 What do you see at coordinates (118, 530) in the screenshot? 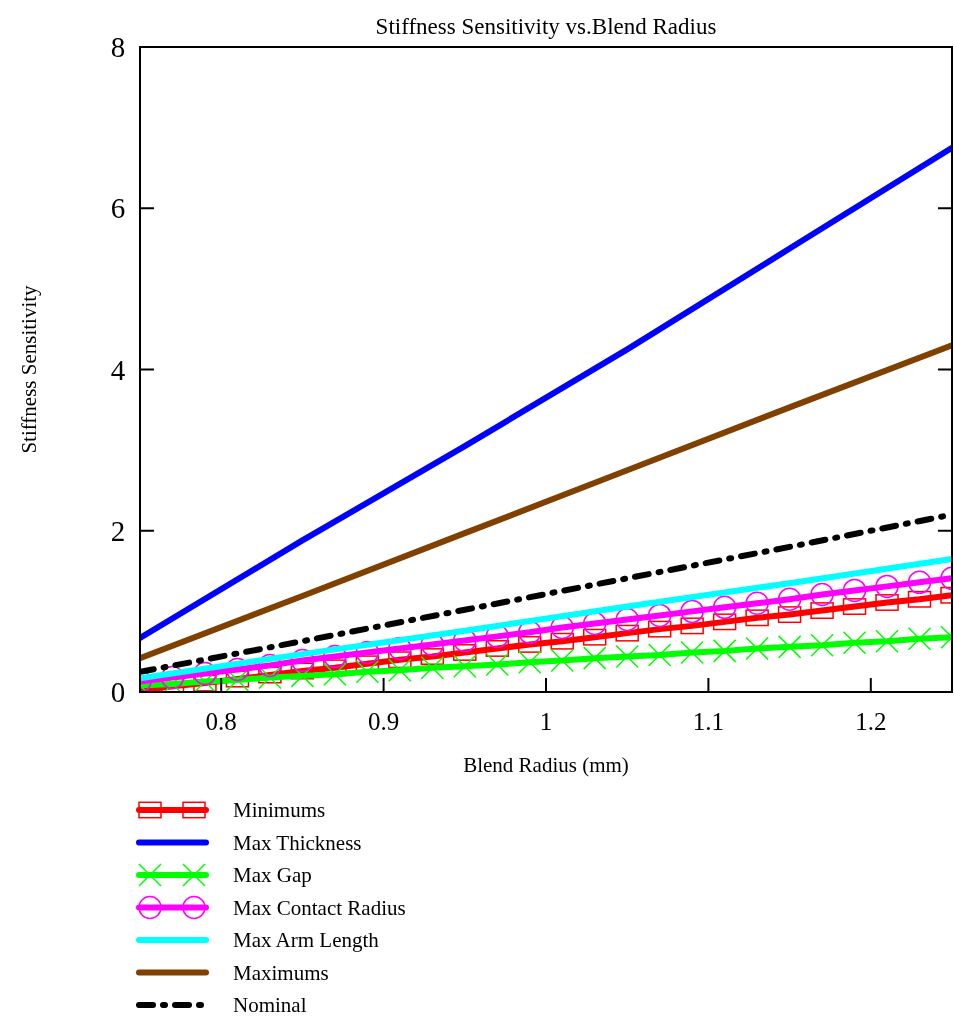
I see `y-tick-label: 2` at bounding box center [118, 530].